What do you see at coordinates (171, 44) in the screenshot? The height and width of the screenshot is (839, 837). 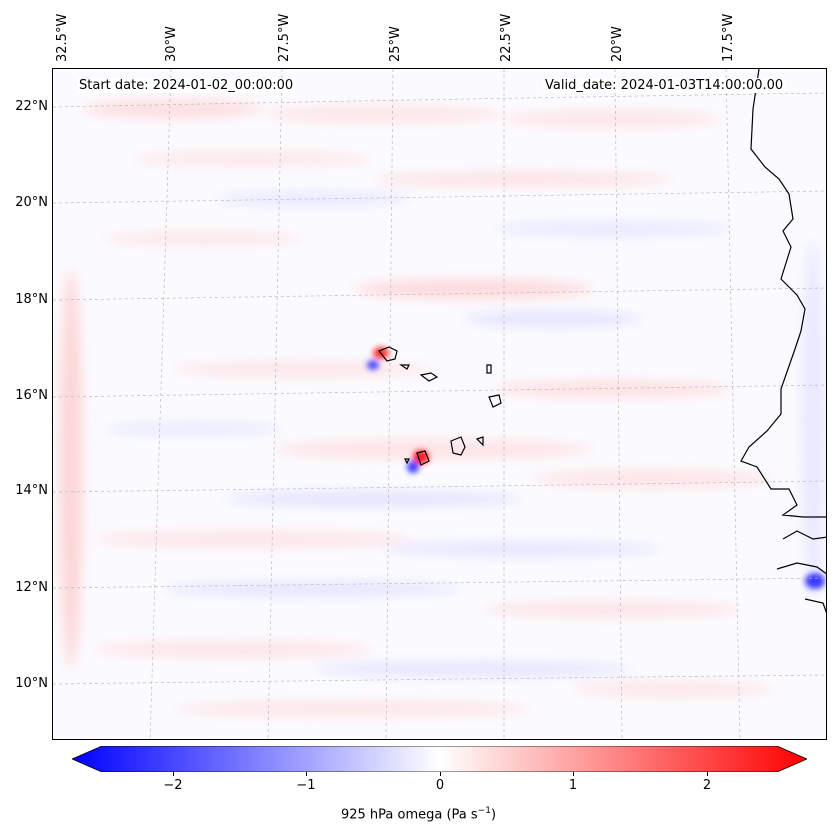 I see `lon-label: 30°W` at bounding box center [171, 44].